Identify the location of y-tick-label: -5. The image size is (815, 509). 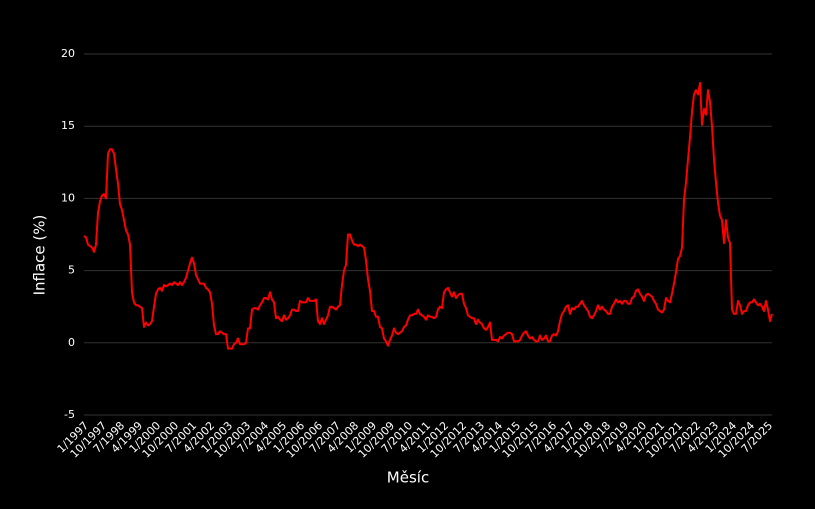
(69, 414).